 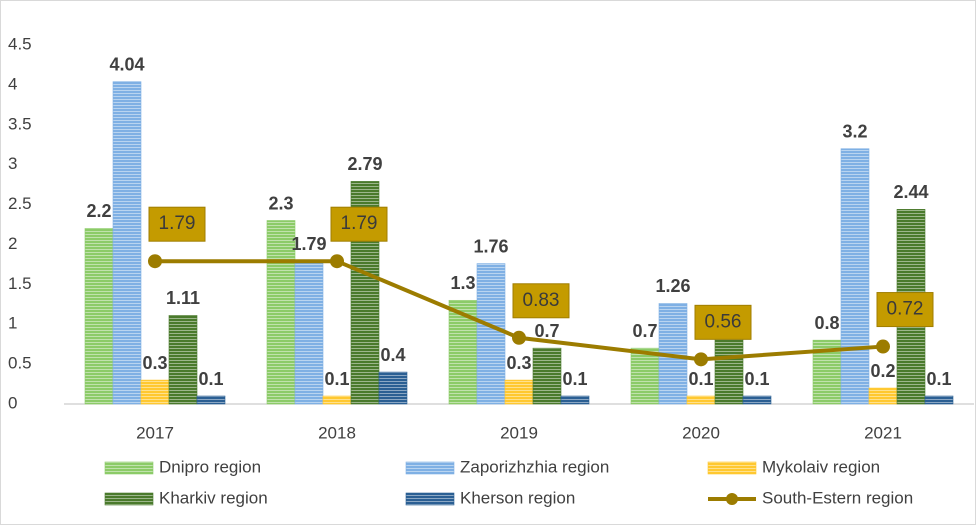 What do you see at coordinates (280, 203) in the screenshot?
I see `data-label: 2.3` at bounding box center [280, 203].